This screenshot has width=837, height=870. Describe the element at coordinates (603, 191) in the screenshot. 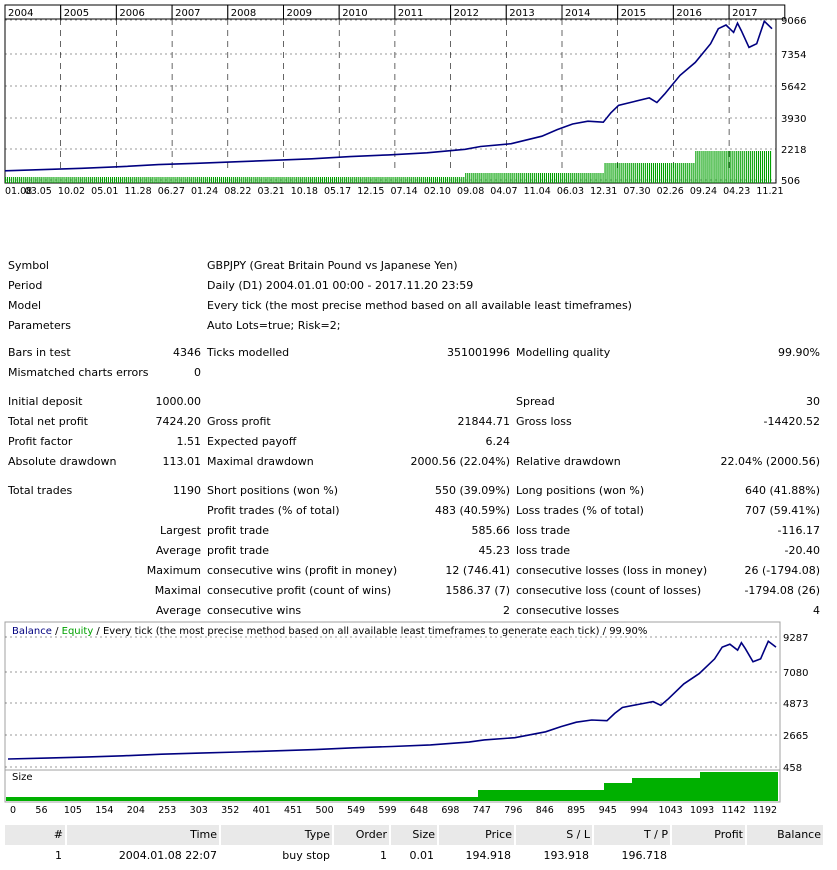

I see `x-tick-label: 12.31` at that location.